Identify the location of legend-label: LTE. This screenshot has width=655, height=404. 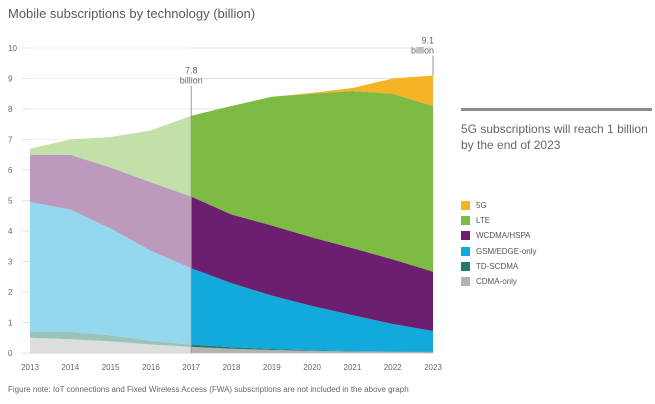
(483, 221).